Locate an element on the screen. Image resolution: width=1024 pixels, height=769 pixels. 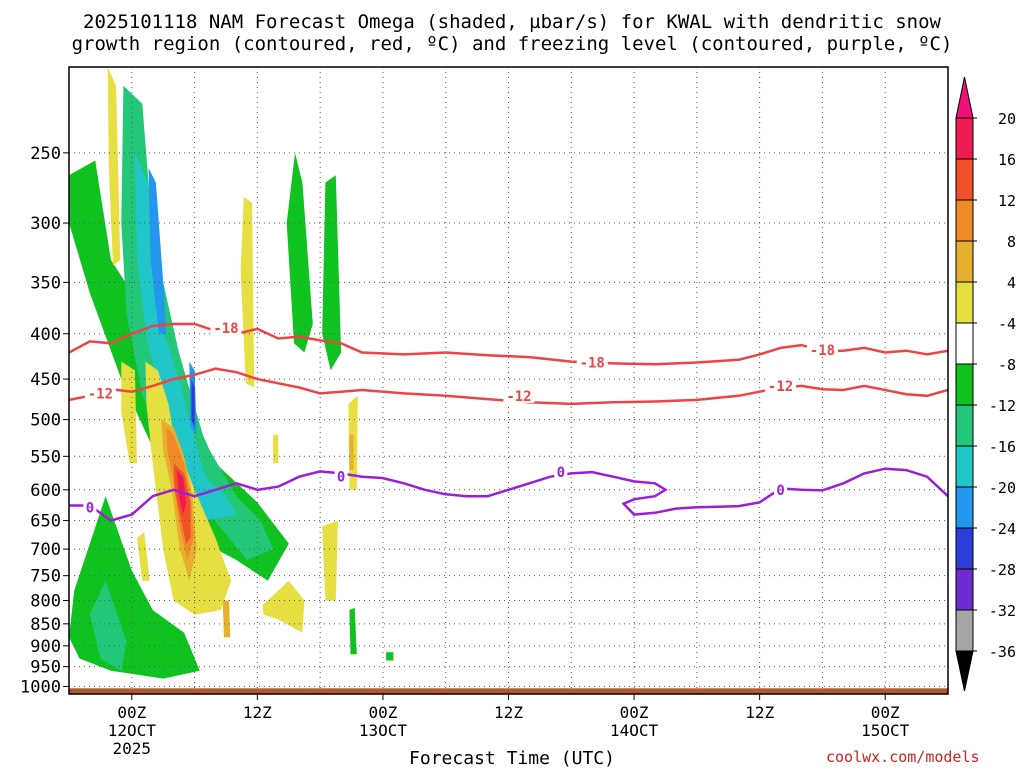
x-tick-label-66: 12Z is located at coordinates (759, 712).